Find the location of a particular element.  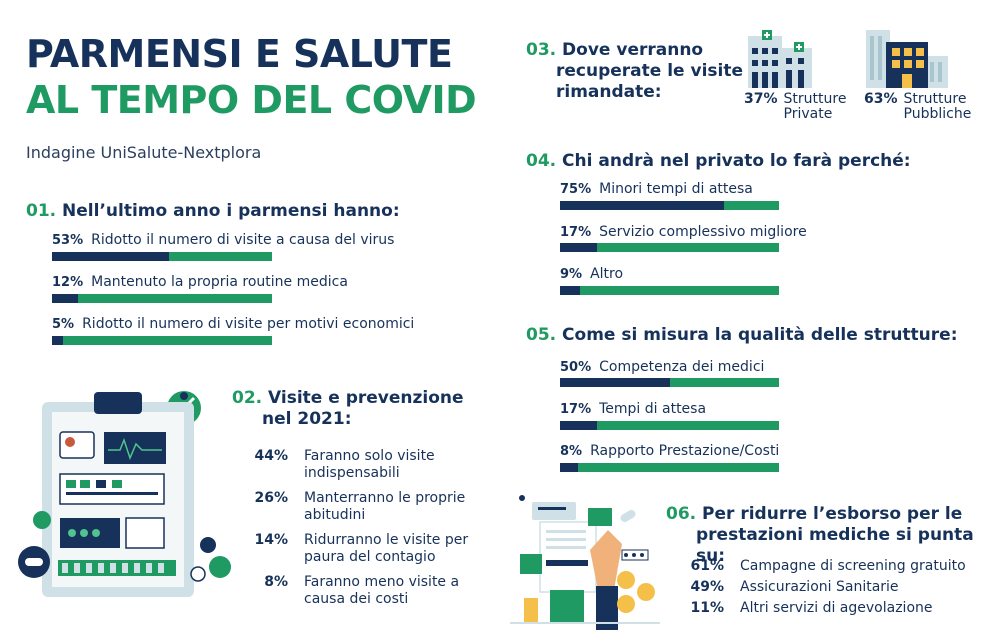

sec04-label-2: Servizio complessivo migliore is located at coordinates (703, 232).